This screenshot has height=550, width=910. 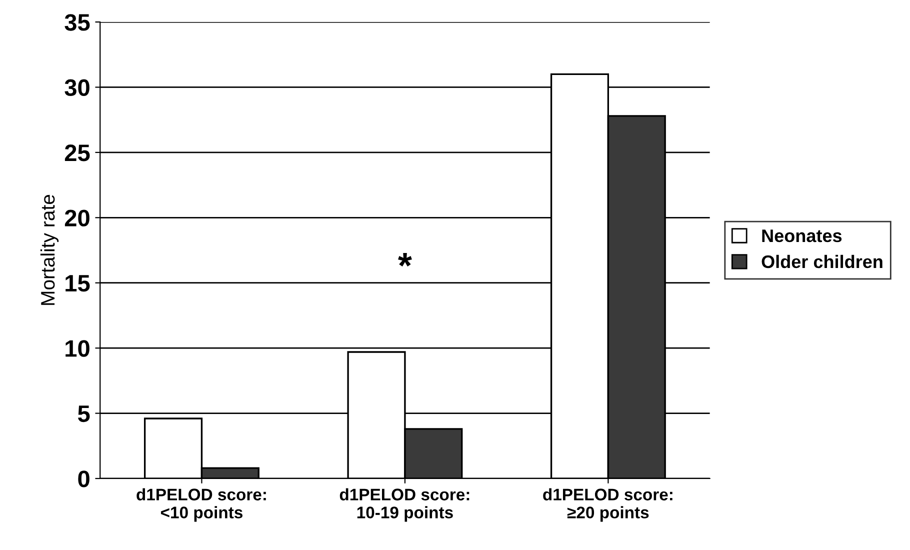 I want to click on y-tick-label: 20, so click(x=77, y=218).